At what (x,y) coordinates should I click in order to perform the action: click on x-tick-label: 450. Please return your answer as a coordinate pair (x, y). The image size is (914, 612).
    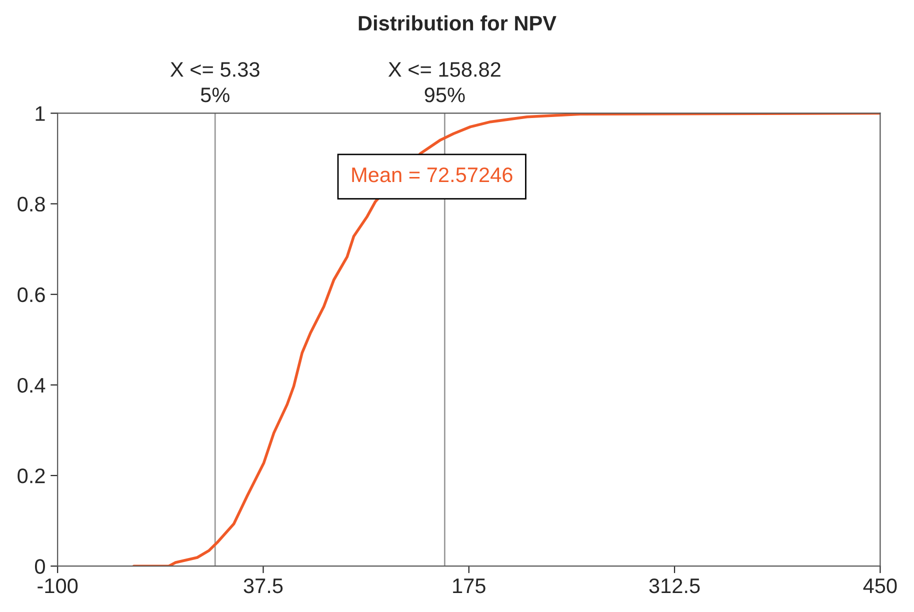
    Looking at the image, I should click on (880, 586).